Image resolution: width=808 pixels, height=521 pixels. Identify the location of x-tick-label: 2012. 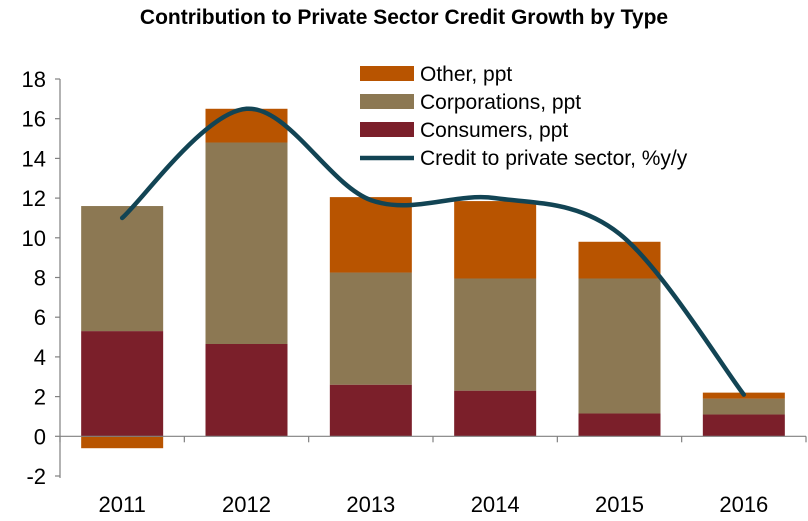
(246, 504).